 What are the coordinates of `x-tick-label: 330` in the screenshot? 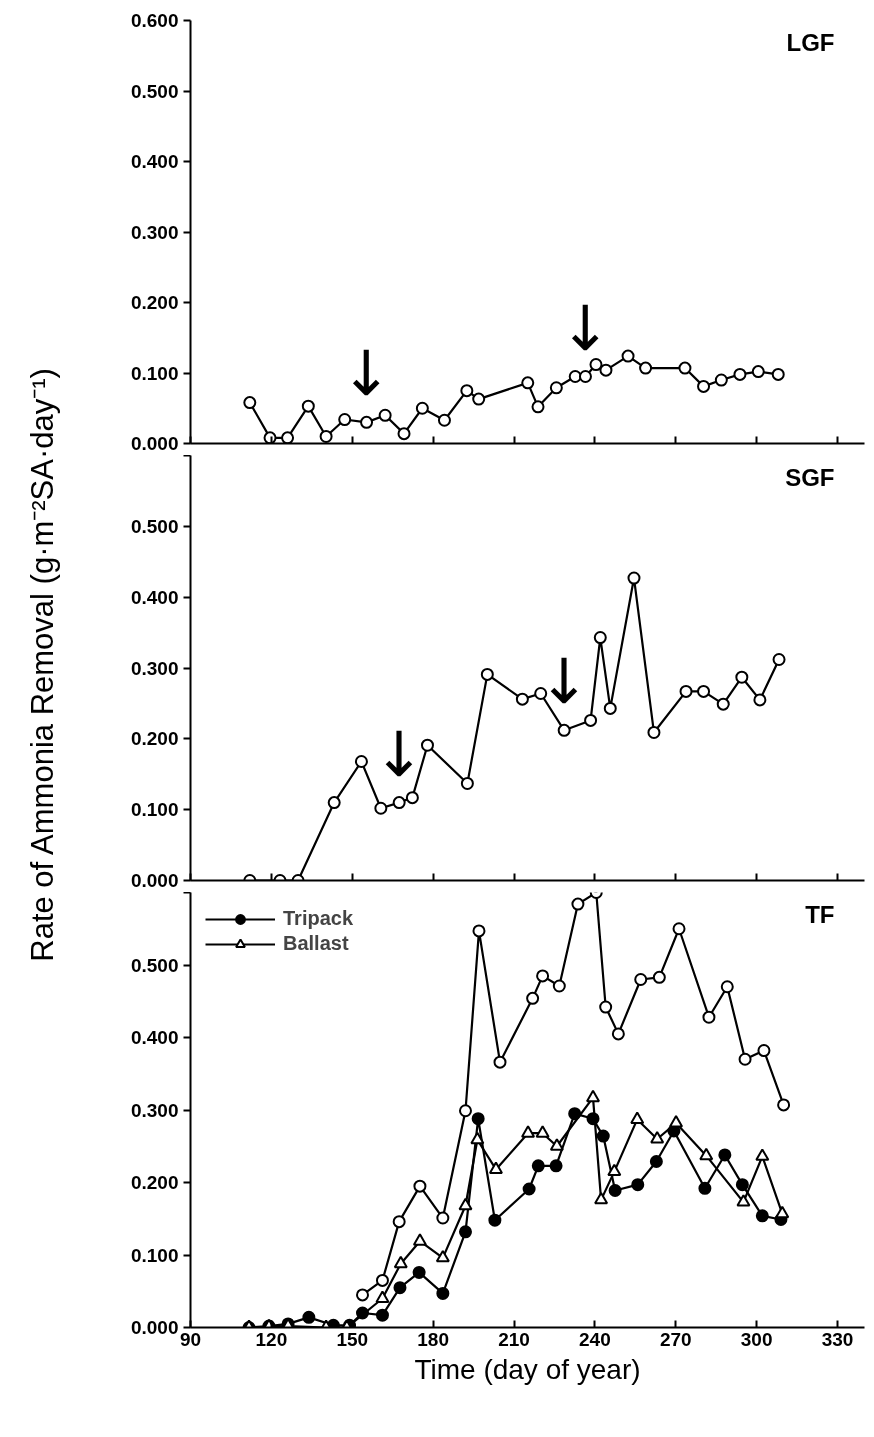 It's located at (837, 1339).